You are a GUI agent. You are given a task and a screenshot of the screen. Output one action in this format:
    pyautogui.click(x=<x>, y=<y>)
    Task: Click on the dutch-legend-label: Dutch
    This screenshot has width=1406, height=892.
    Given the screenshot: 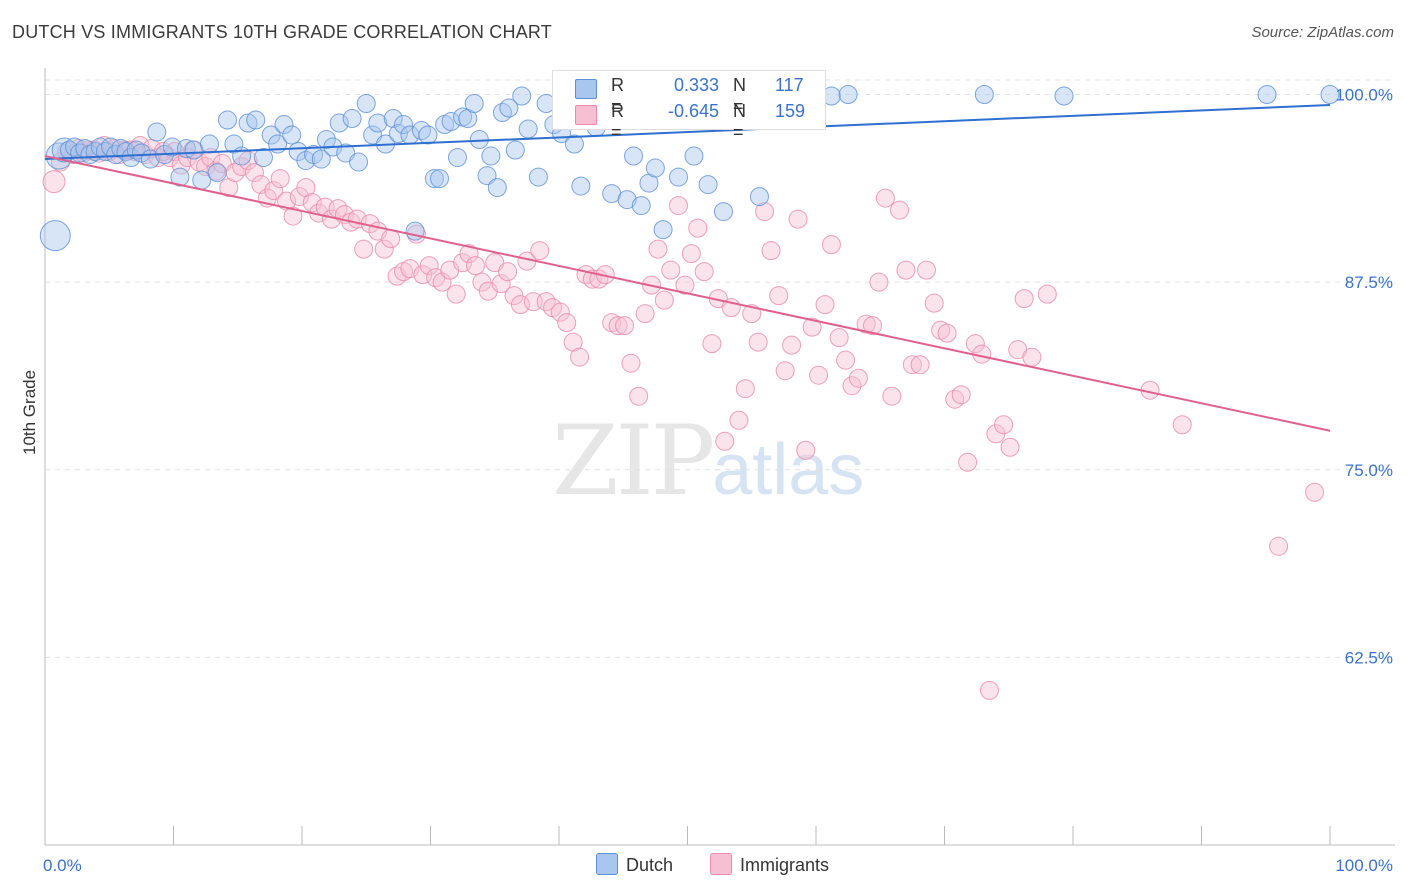 What is the action you would take?
    pyautogui.click(x=650, y=865)
    